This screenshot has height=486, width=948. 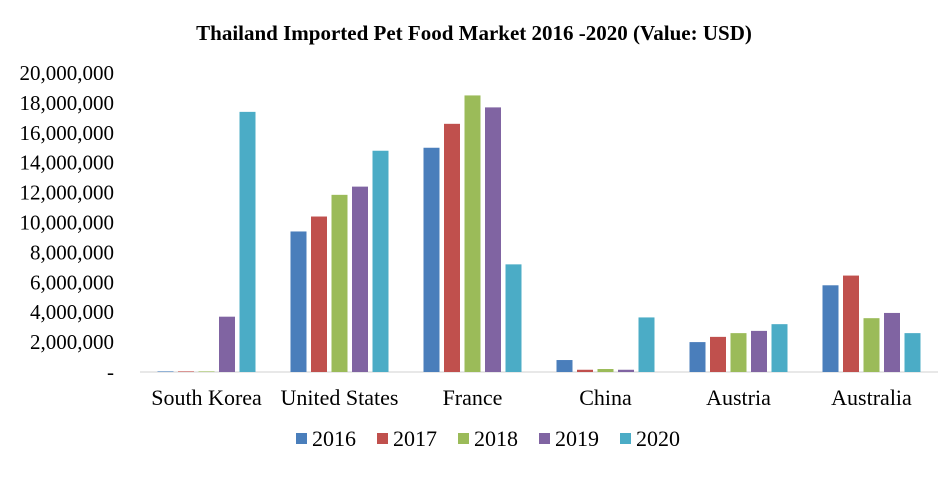 I want to click on legend-swatch-2020, so click(x=625, y=438).